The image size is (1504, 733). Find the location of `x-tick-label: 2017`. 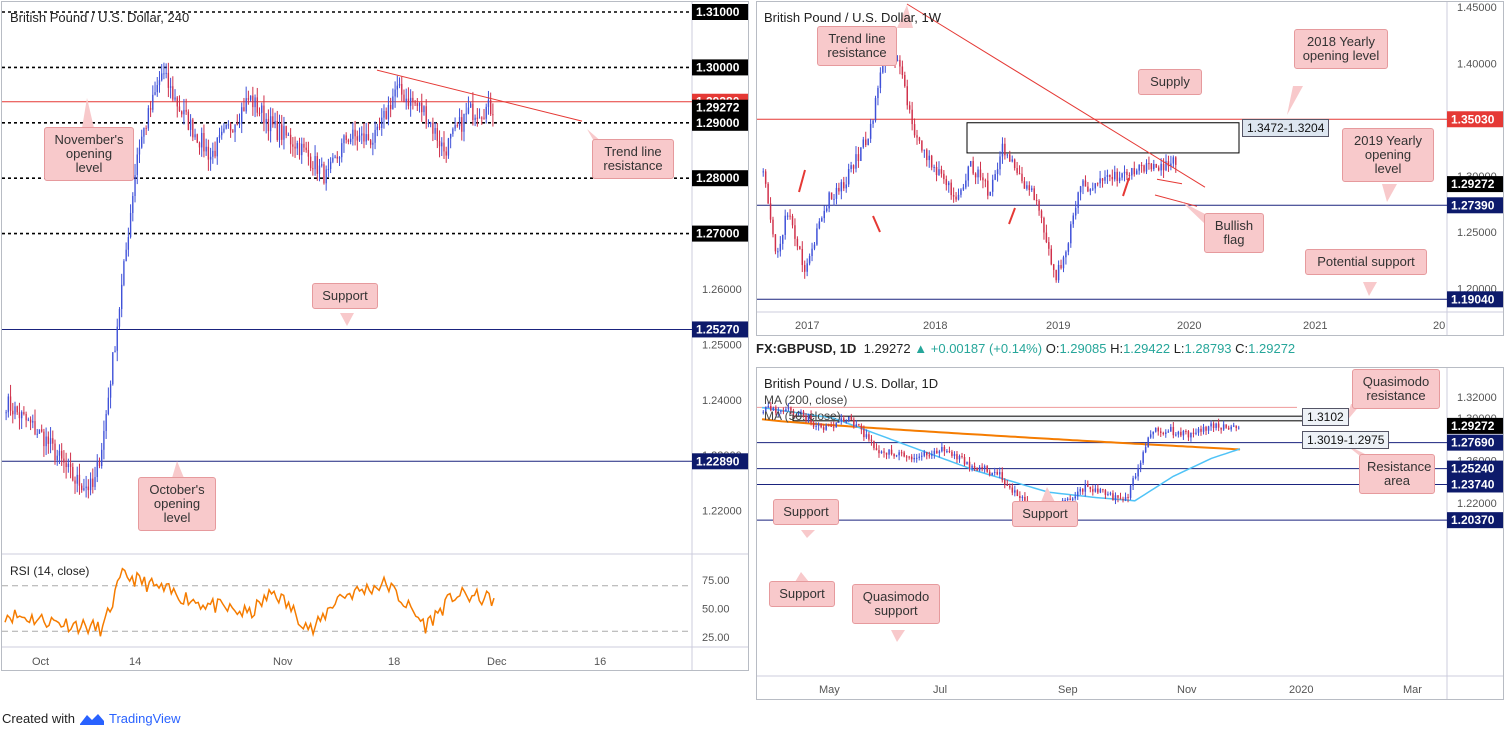

x-tick-label: 2017 is located at coordinates (807, 326).